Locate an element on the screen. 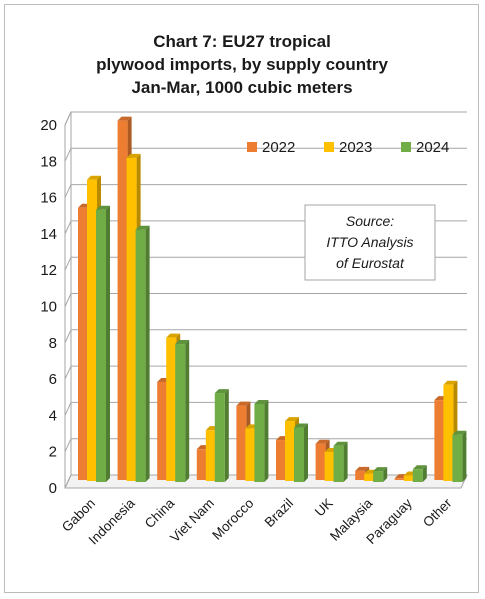 This screenshot has height=599, width=485. source-annotation: Source: ITTO Analysis of Eurostat is located at coordinates (370, 242).